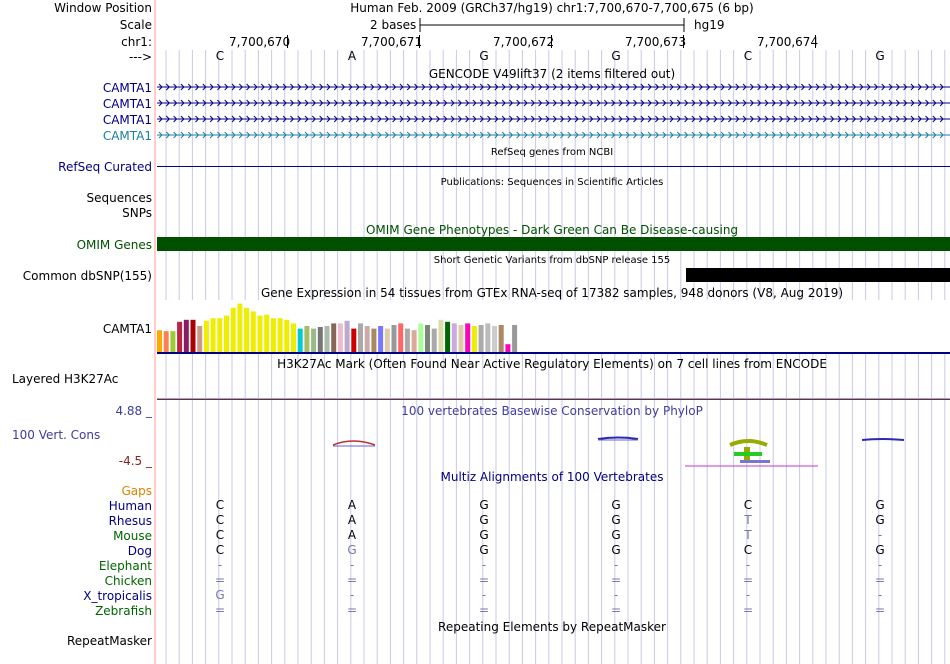 The image size is (950, 664). I want to click on repeatmasker-label: RepeatMasker, so click(109, 641).